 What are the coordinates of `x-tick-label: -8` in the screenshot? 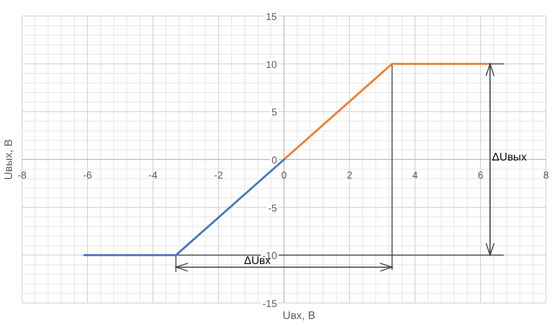 It's located at (22, 176).